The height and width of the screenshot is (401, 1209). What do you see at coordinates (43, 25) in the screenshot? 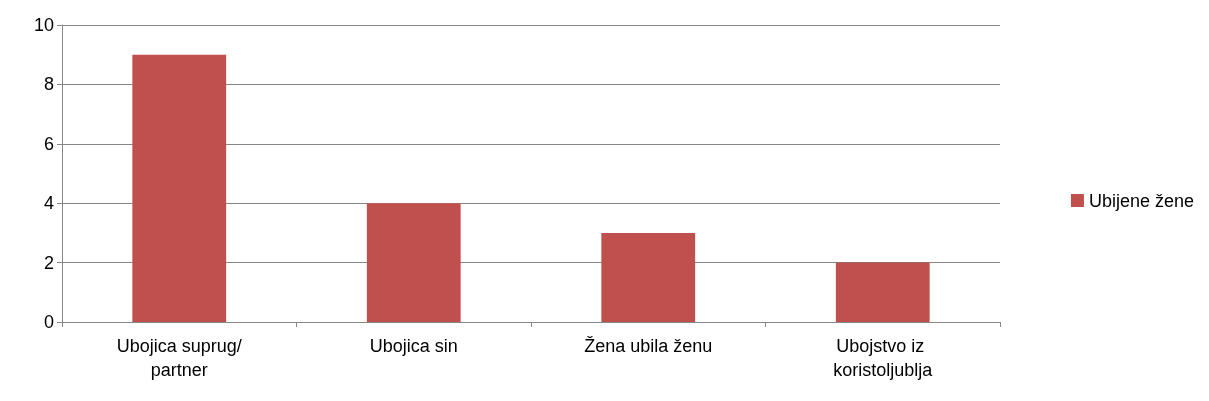
I see `y-tick-label: 10` at bounding box center [43, 25].